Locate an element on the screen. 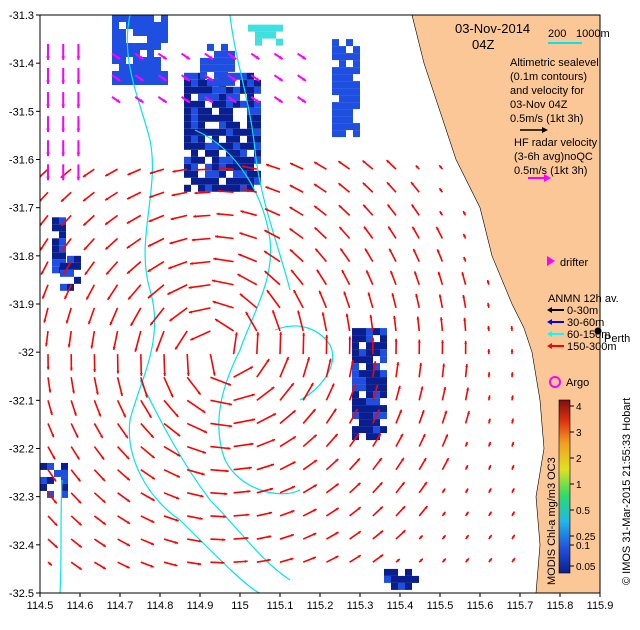 The image size is (640, 630). x-tick-label: 115.9 is located at coordinates (600, 606).